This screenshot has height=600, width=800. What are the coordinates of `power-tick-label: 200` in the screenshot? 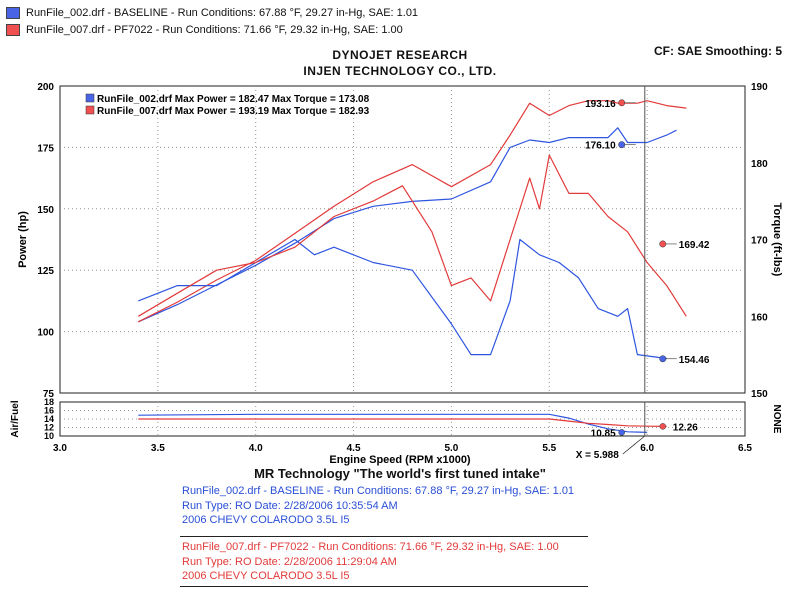 It's located at (45, 87).